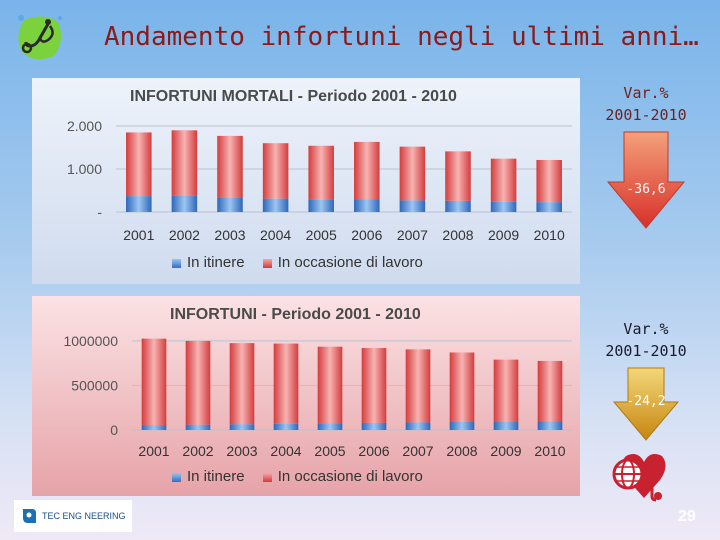 This screenshot has width=720, height=540. What do you see at coordinates (84, 516) in the screenshot?
I see `company-logo-text: TEC ENG NEERING` at bounding box center [84, 516].